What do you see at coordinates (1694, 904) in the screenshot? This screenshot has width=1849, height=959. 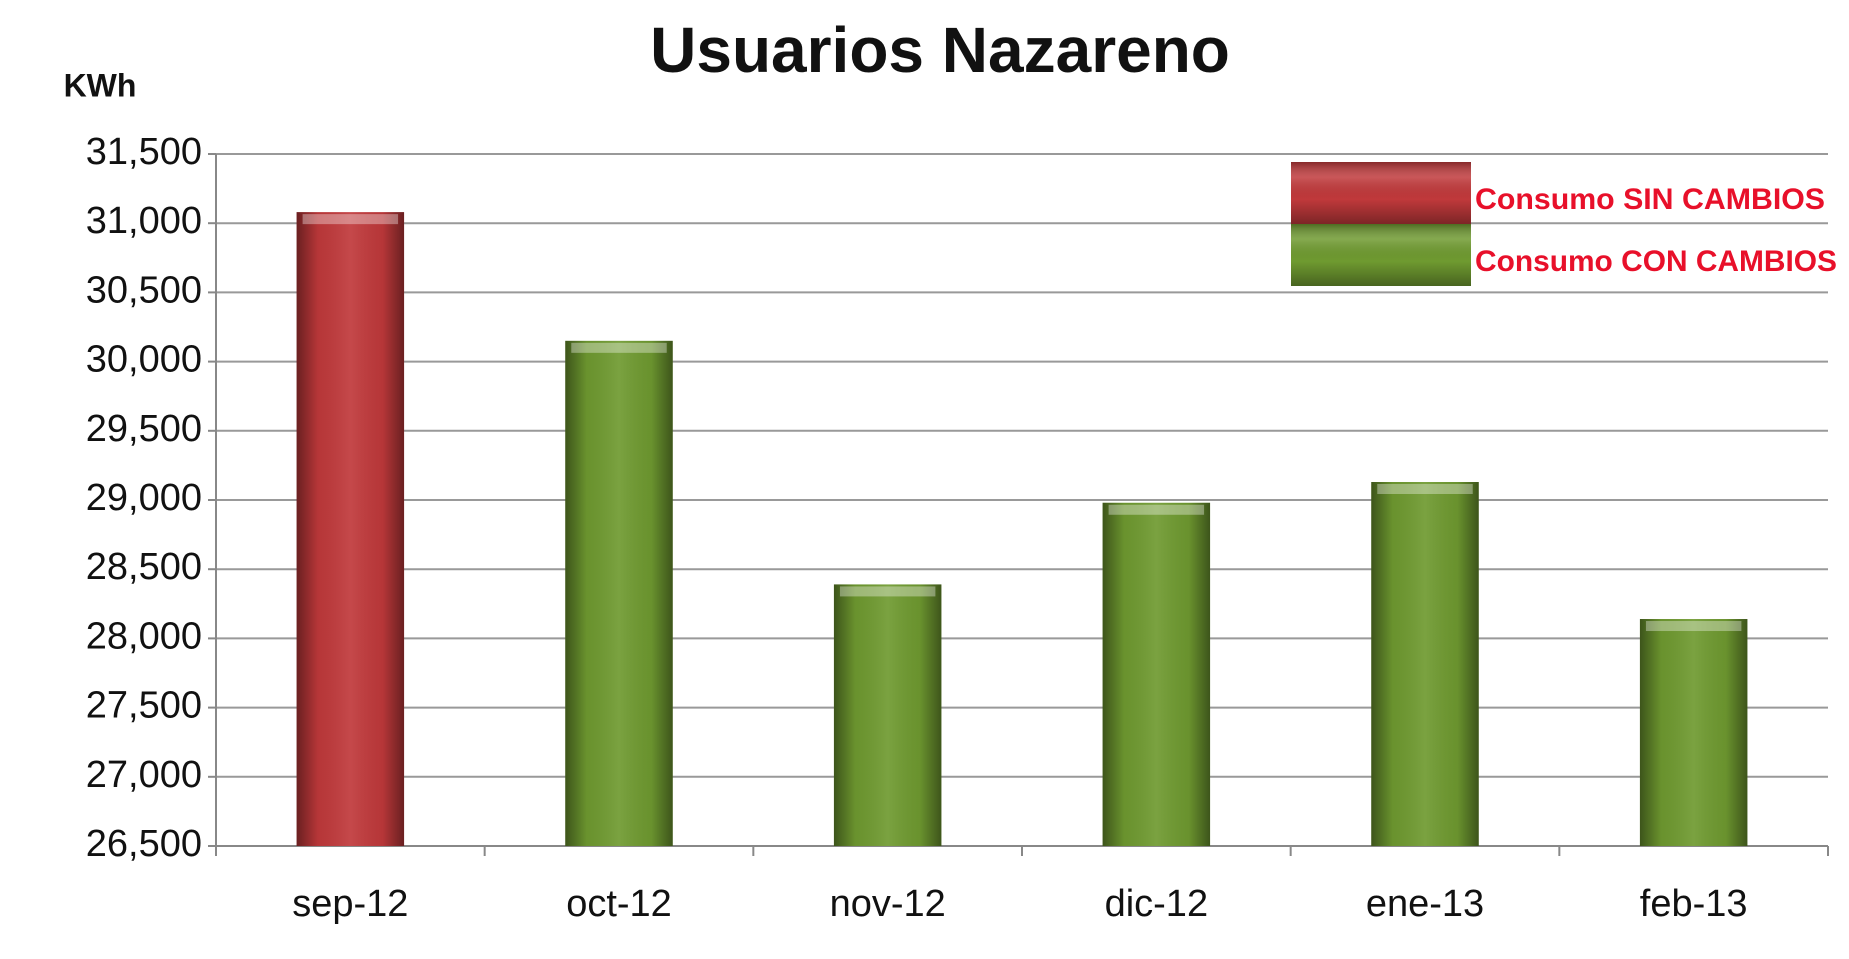 I see `x-tick-label: feb-13` at bounding box center [1694, 904].